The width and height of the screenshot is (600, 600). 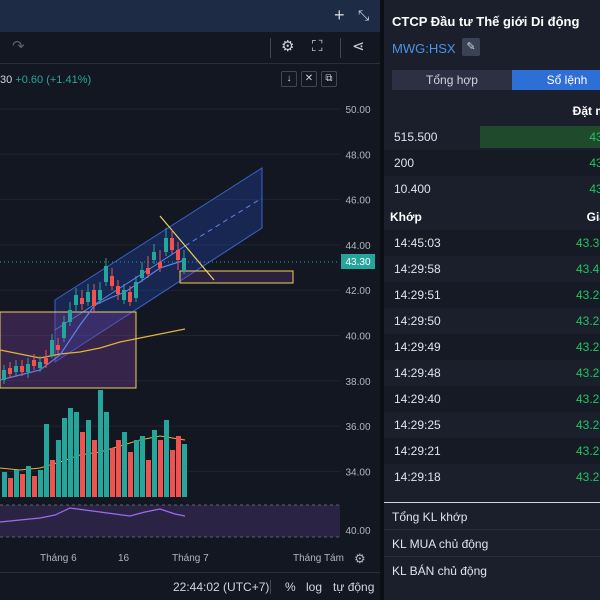 I want to click on share-icon: ⋖, so click(x=358, y=46).